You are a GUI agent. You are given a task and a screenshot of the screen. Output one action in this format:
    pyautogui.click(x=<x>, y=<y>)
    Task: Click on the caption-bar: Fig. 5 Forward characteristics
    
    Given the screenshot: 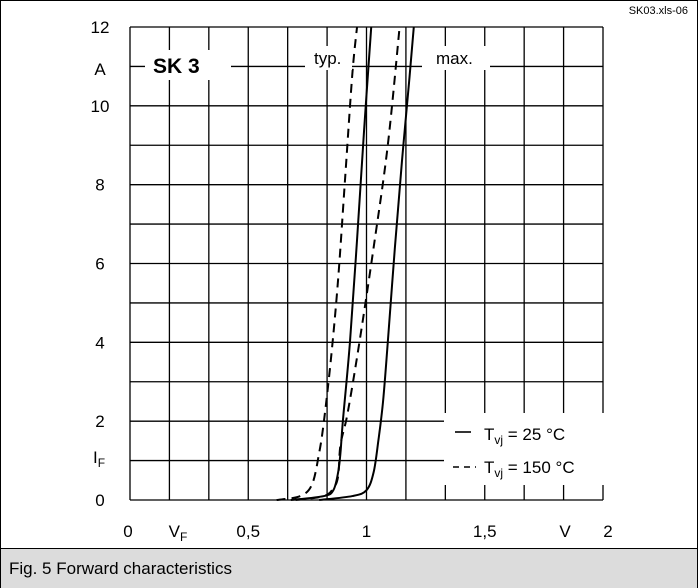 What is the action you would take?
    pyautogui.click(x=349, y=568)
    